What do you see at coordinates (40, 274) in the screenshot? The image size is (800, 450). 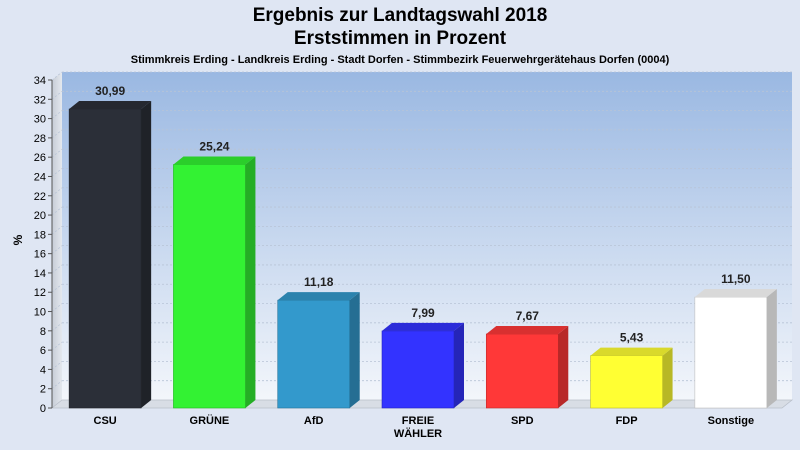 I see `y-tick-label: 14` at bounding box center [40, 274].